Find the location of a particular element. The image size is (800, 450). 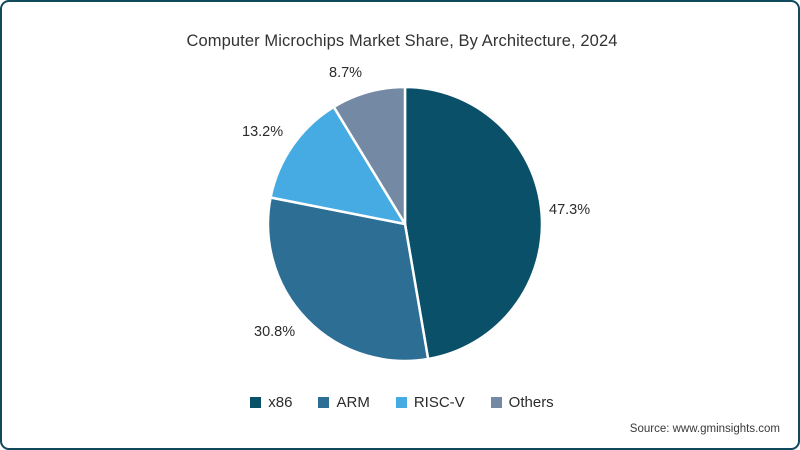

pie-slice-risc-v is located at coordinates (338, 165).